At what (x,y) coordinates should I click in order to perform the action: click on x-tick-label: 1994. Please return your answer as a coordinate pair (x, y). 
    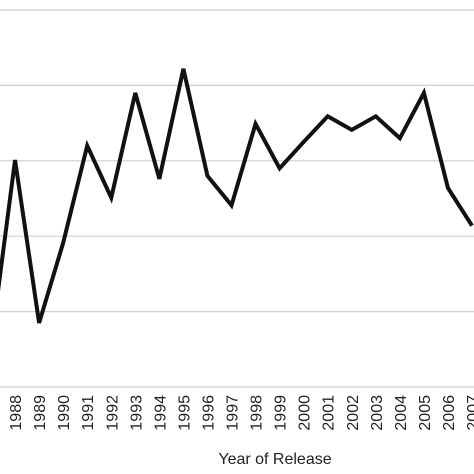
    Looking at the image, I should click on (160, 413).